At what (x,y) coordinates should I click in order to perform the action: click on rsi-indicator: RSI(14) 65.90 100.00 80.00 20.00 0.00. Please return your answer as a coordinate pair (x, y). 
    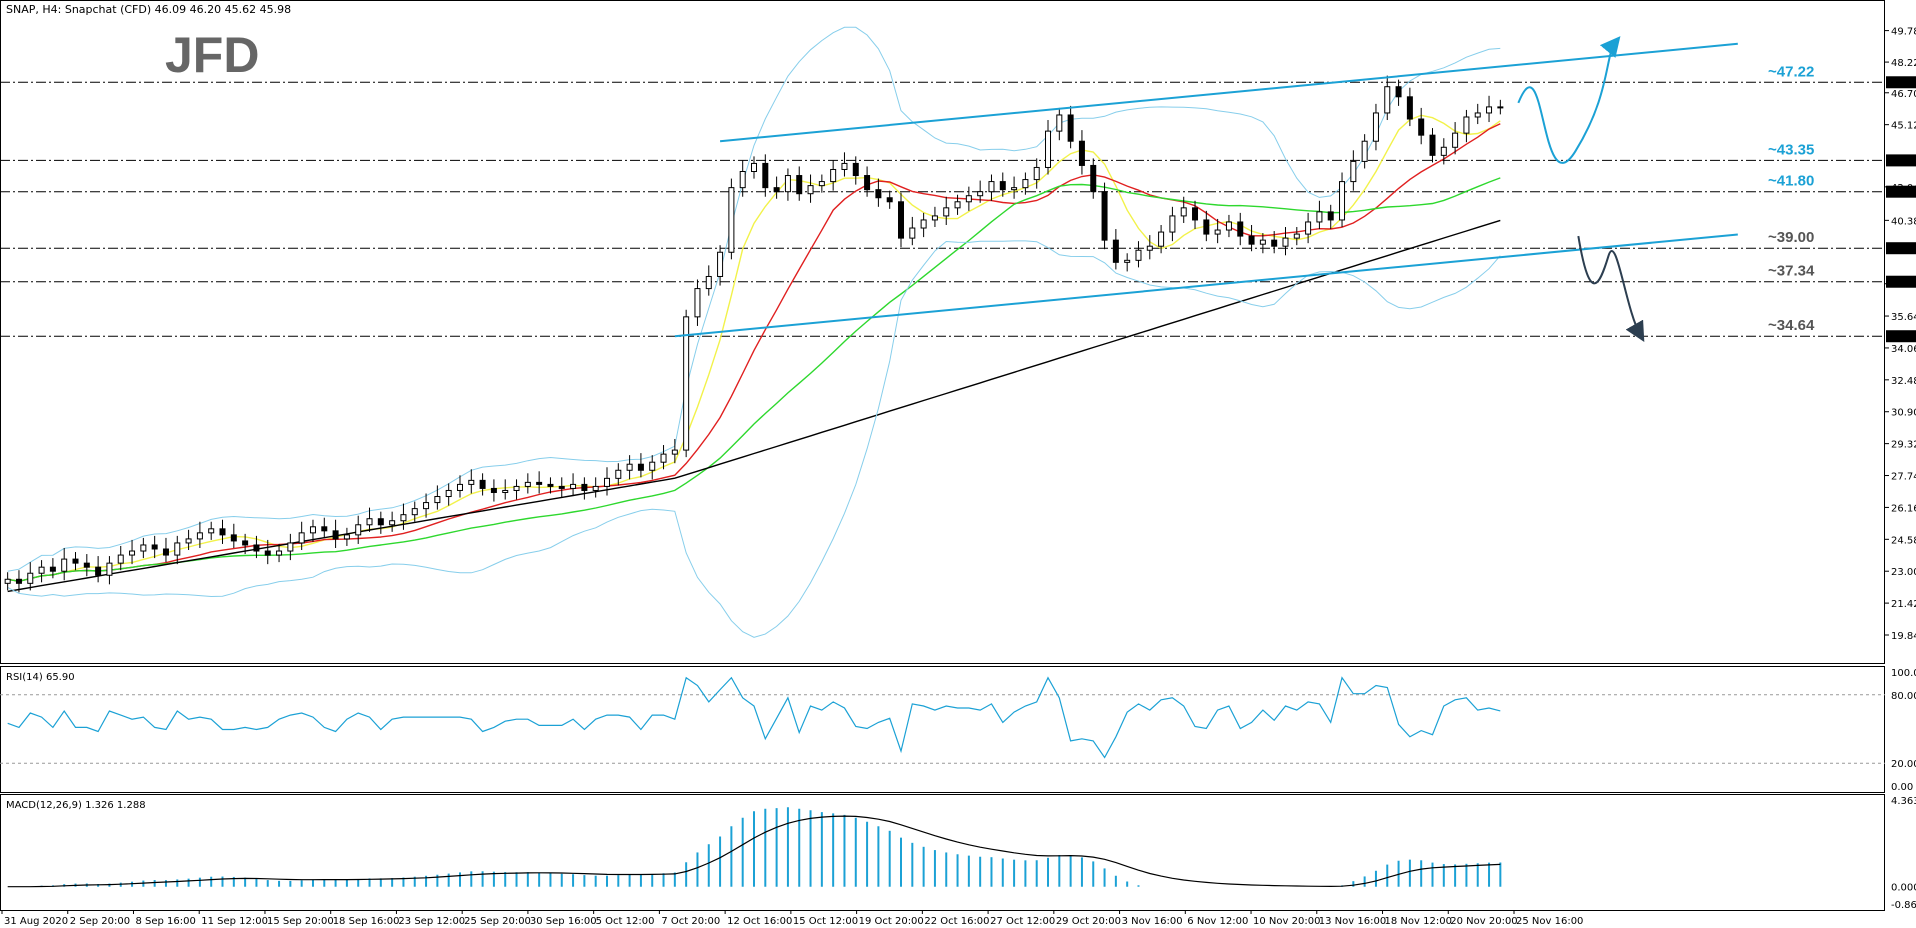
    Looking at the image, I should click on (958, 730).